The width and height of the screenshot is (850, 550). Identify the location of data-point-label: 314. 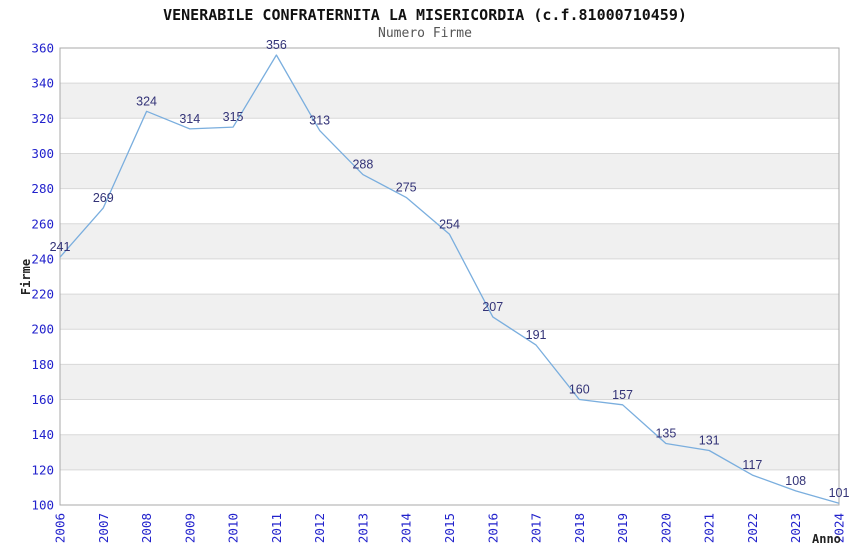
(189, 119).